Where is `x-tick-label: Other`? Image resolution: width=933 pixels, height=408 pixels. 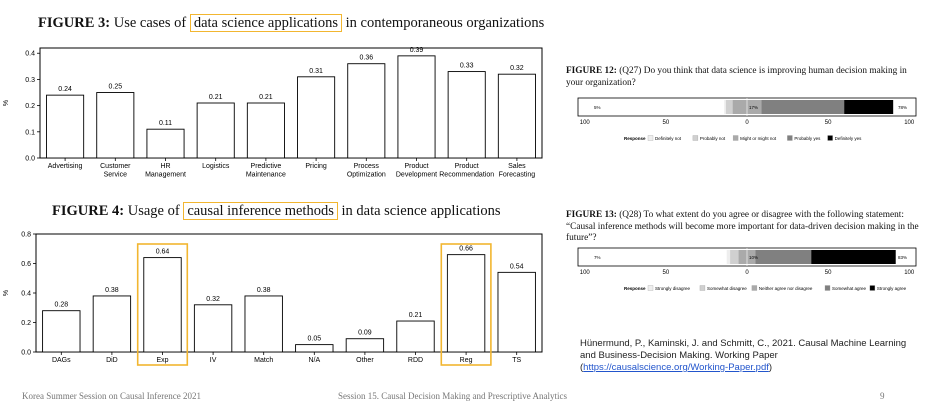 x-tick-label: Other is located at coordinates (365, 360).